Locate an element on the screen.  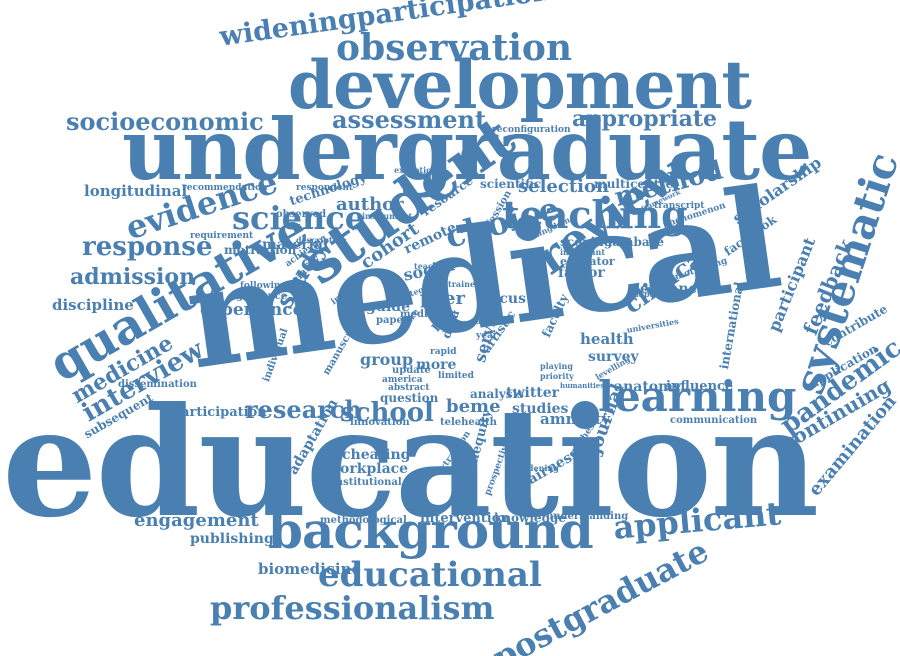
word-focus: focus is located at coordinates (505, 299).